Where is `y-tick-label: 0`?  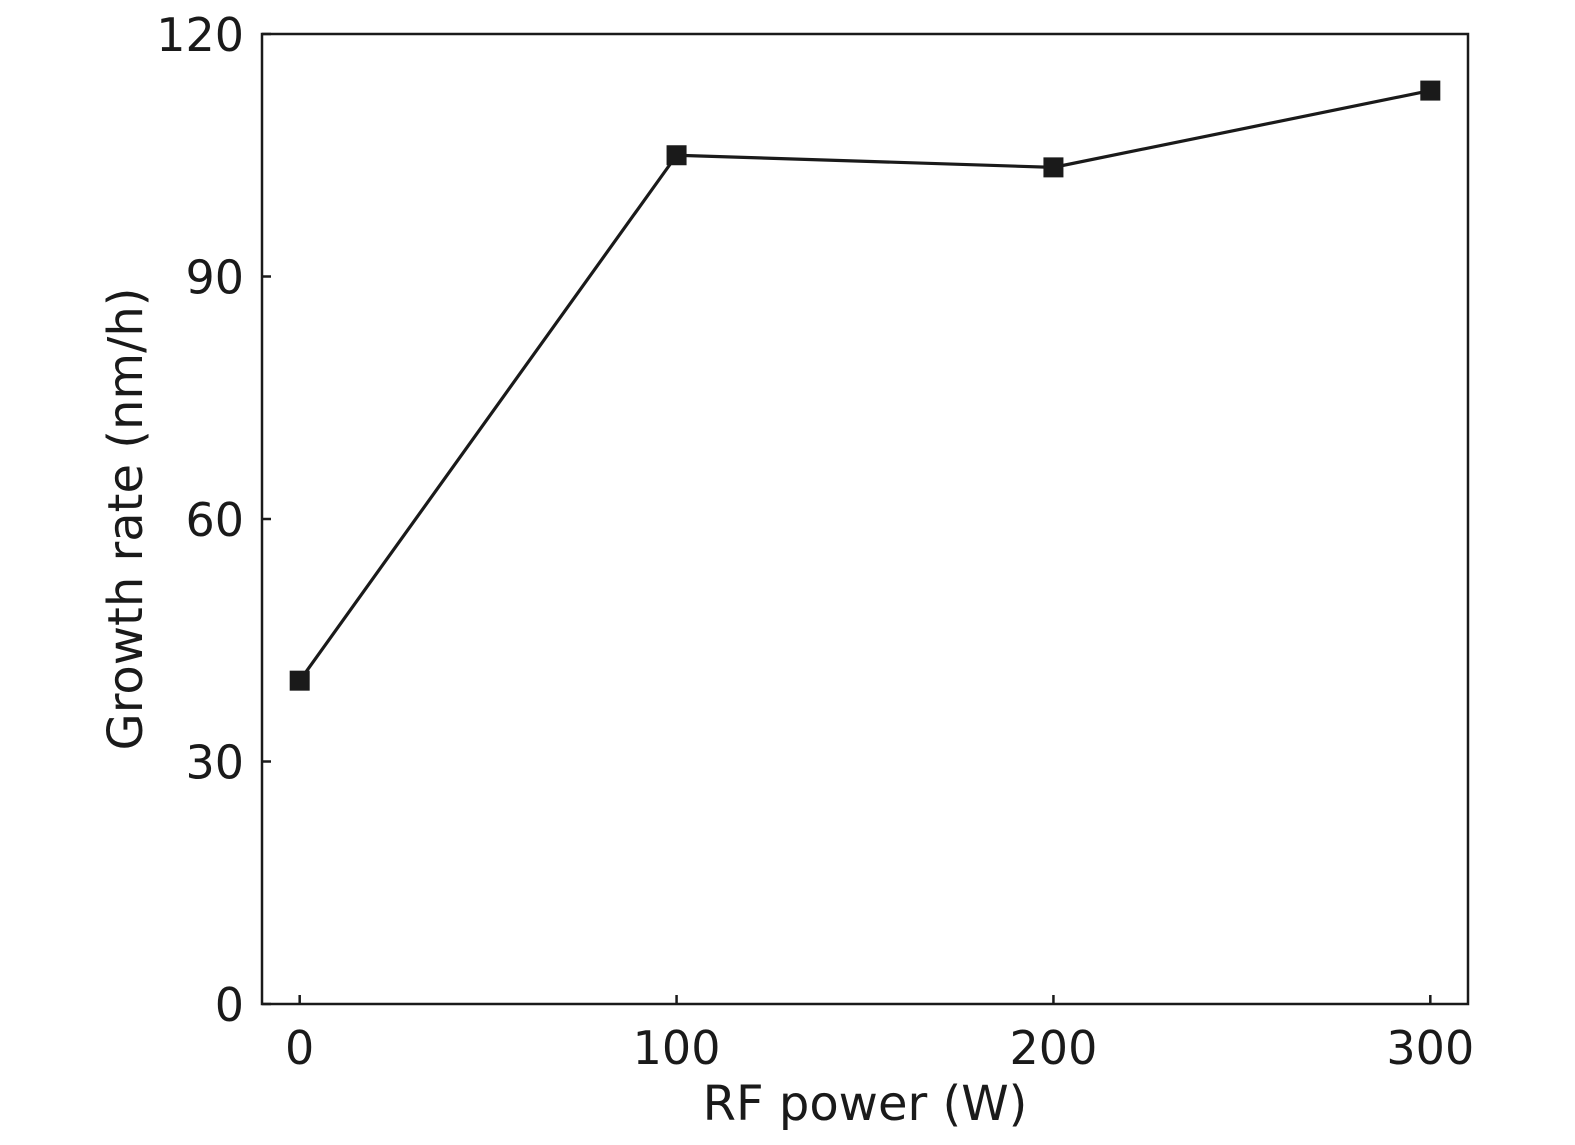 y-tick-label: 0 is located at coordinates (229, 1005).